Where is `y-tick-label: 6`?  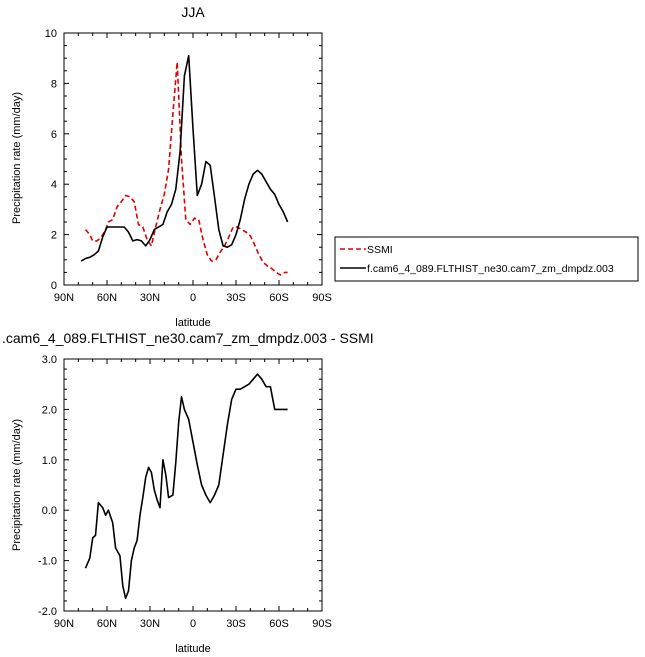
y-tick-label: 6 is located at coordinates (54, 135).